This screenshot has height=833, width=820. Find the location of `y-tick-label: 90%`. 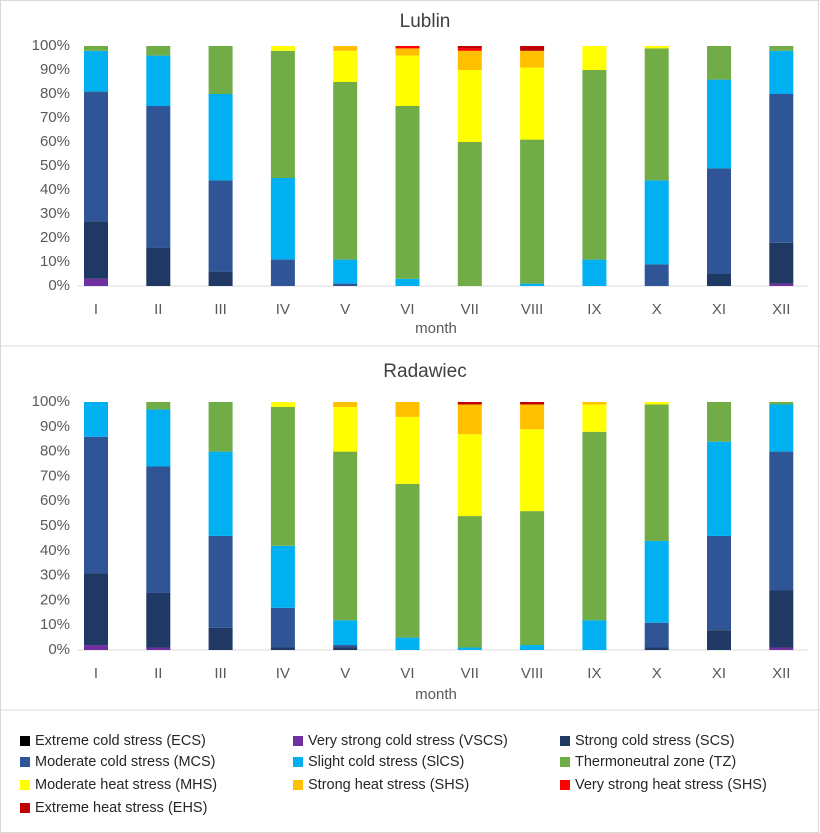

y-tick-label: 90% is located at coordinates (55, 69).